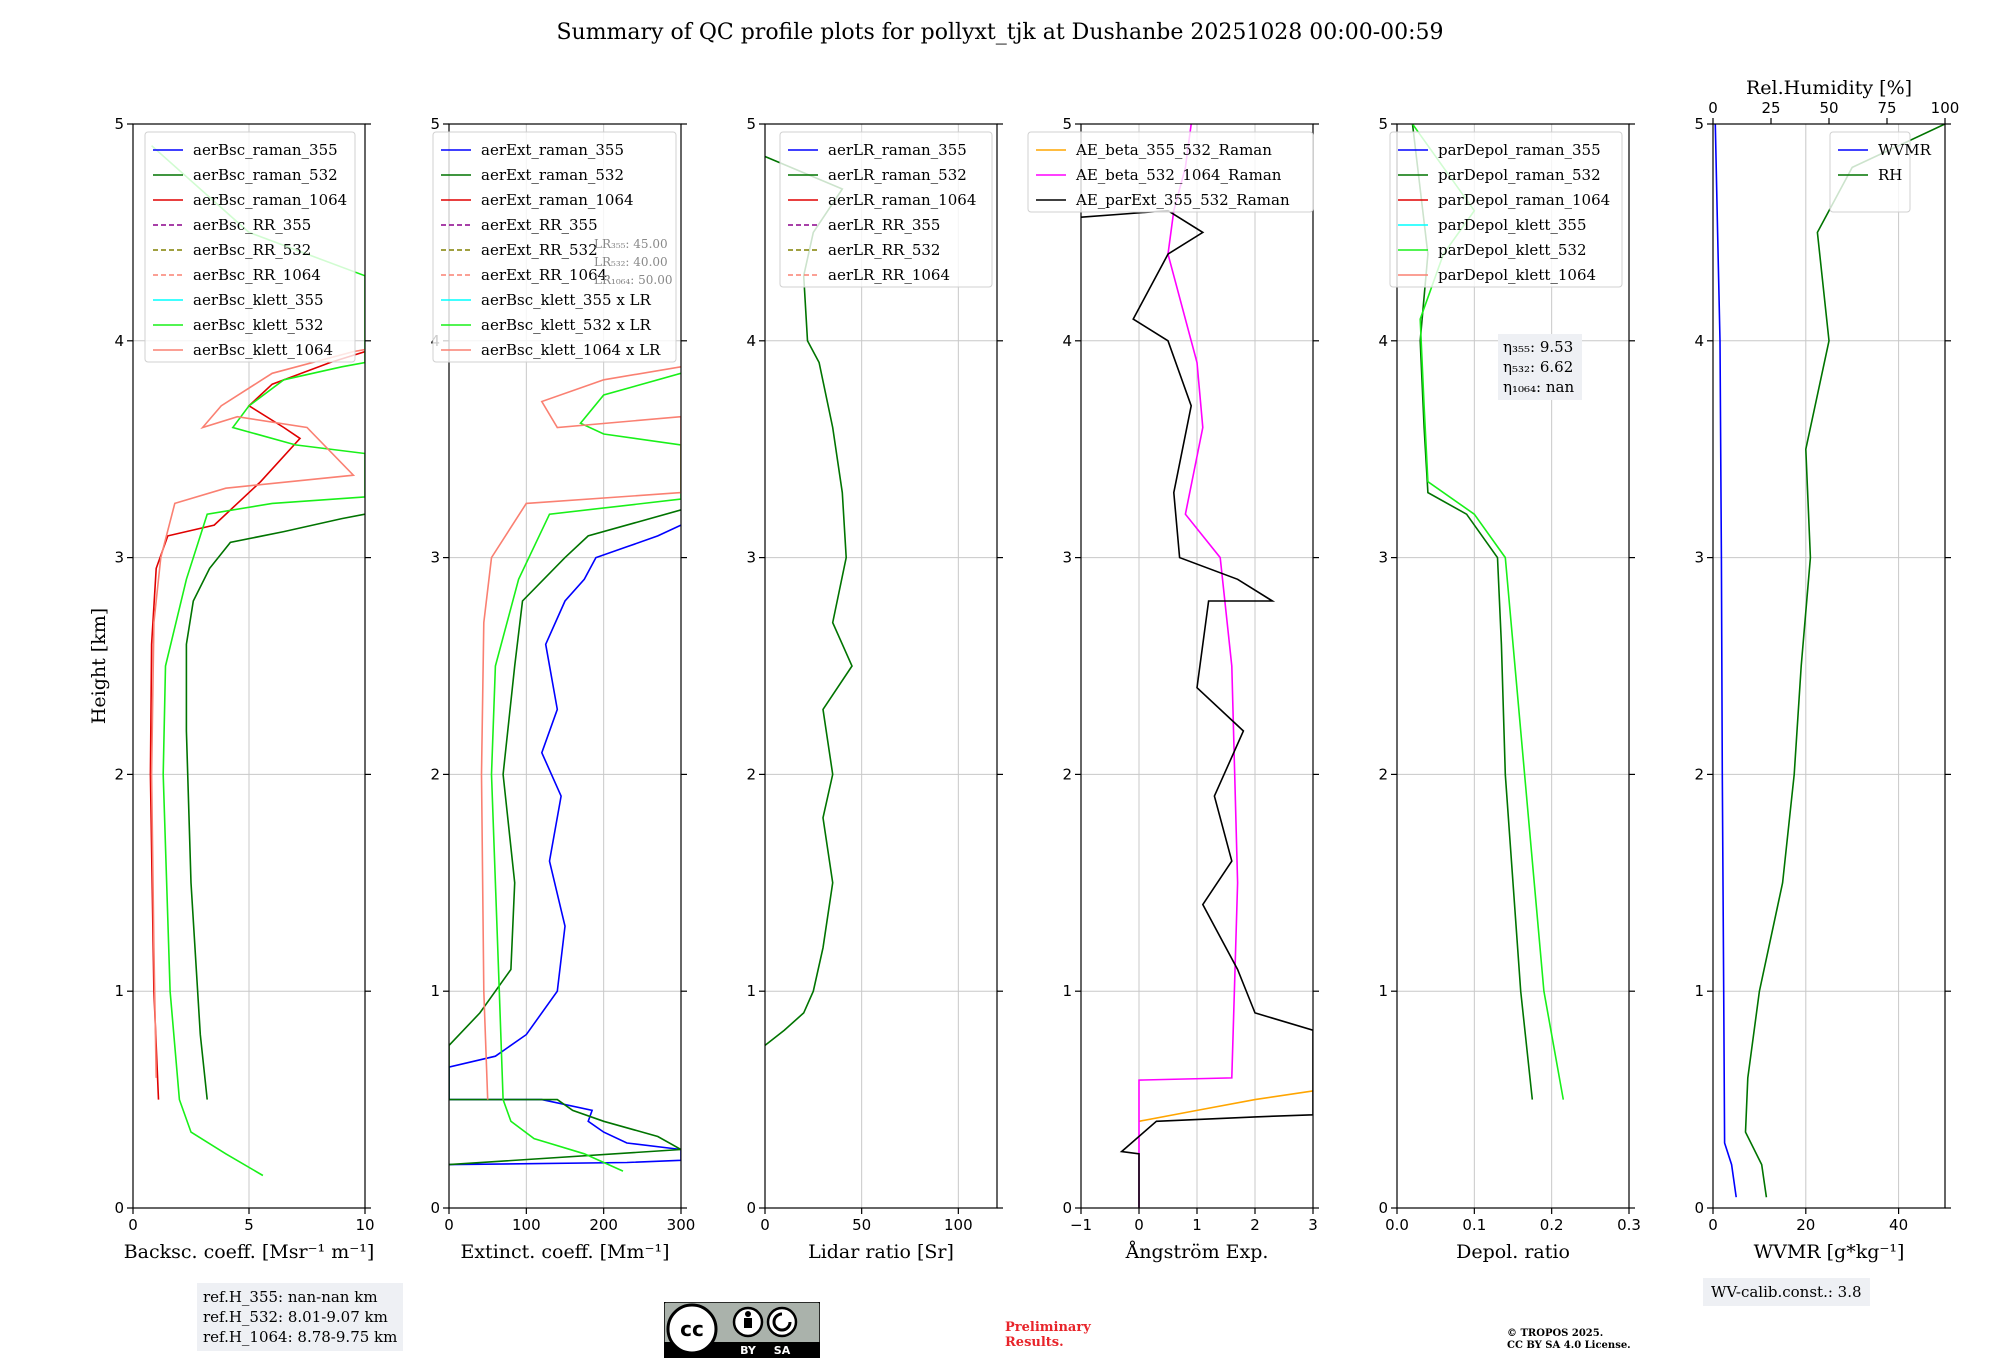  What do you see at coordinates (889, 275) in the screenshot?
I see `legend-entry: aerLR_RR_1064` at bounding box center [889, 275].